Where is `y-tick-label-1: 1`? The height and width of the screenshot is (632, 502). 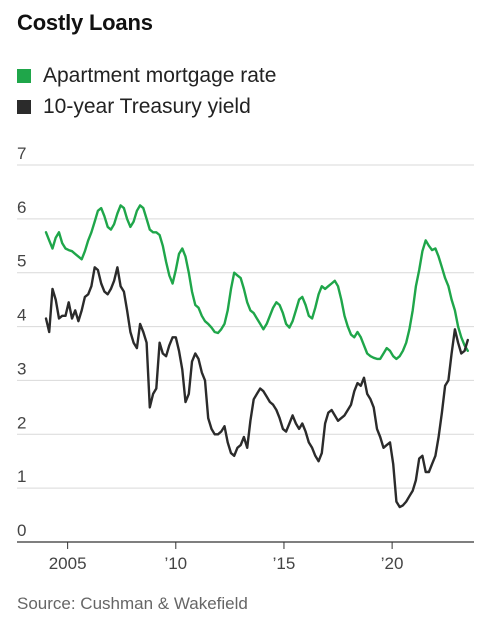 y-tick-label-1: 1 is located at coordinates (21, 476).